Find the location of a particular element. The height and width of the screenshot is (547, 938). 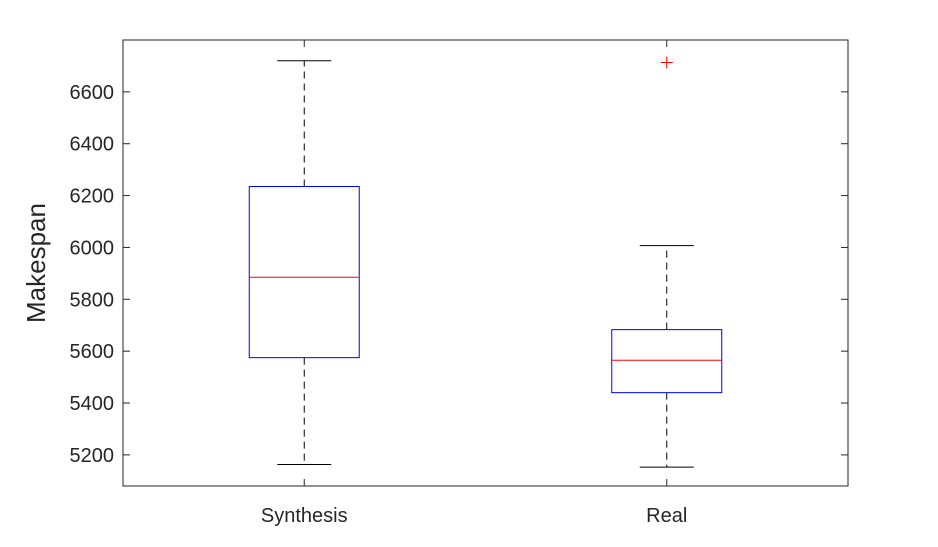

y-tick-label: 6600 is located at coordinates (92, 93).